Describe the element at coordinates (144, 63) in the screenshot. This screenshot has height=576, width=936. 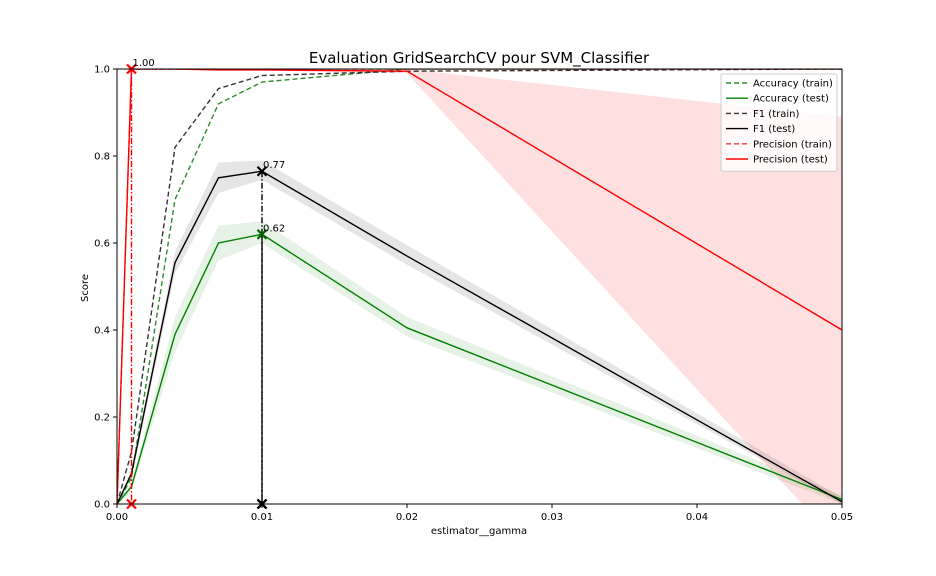
I see `best-precision-test-label: 1.00` at that location.